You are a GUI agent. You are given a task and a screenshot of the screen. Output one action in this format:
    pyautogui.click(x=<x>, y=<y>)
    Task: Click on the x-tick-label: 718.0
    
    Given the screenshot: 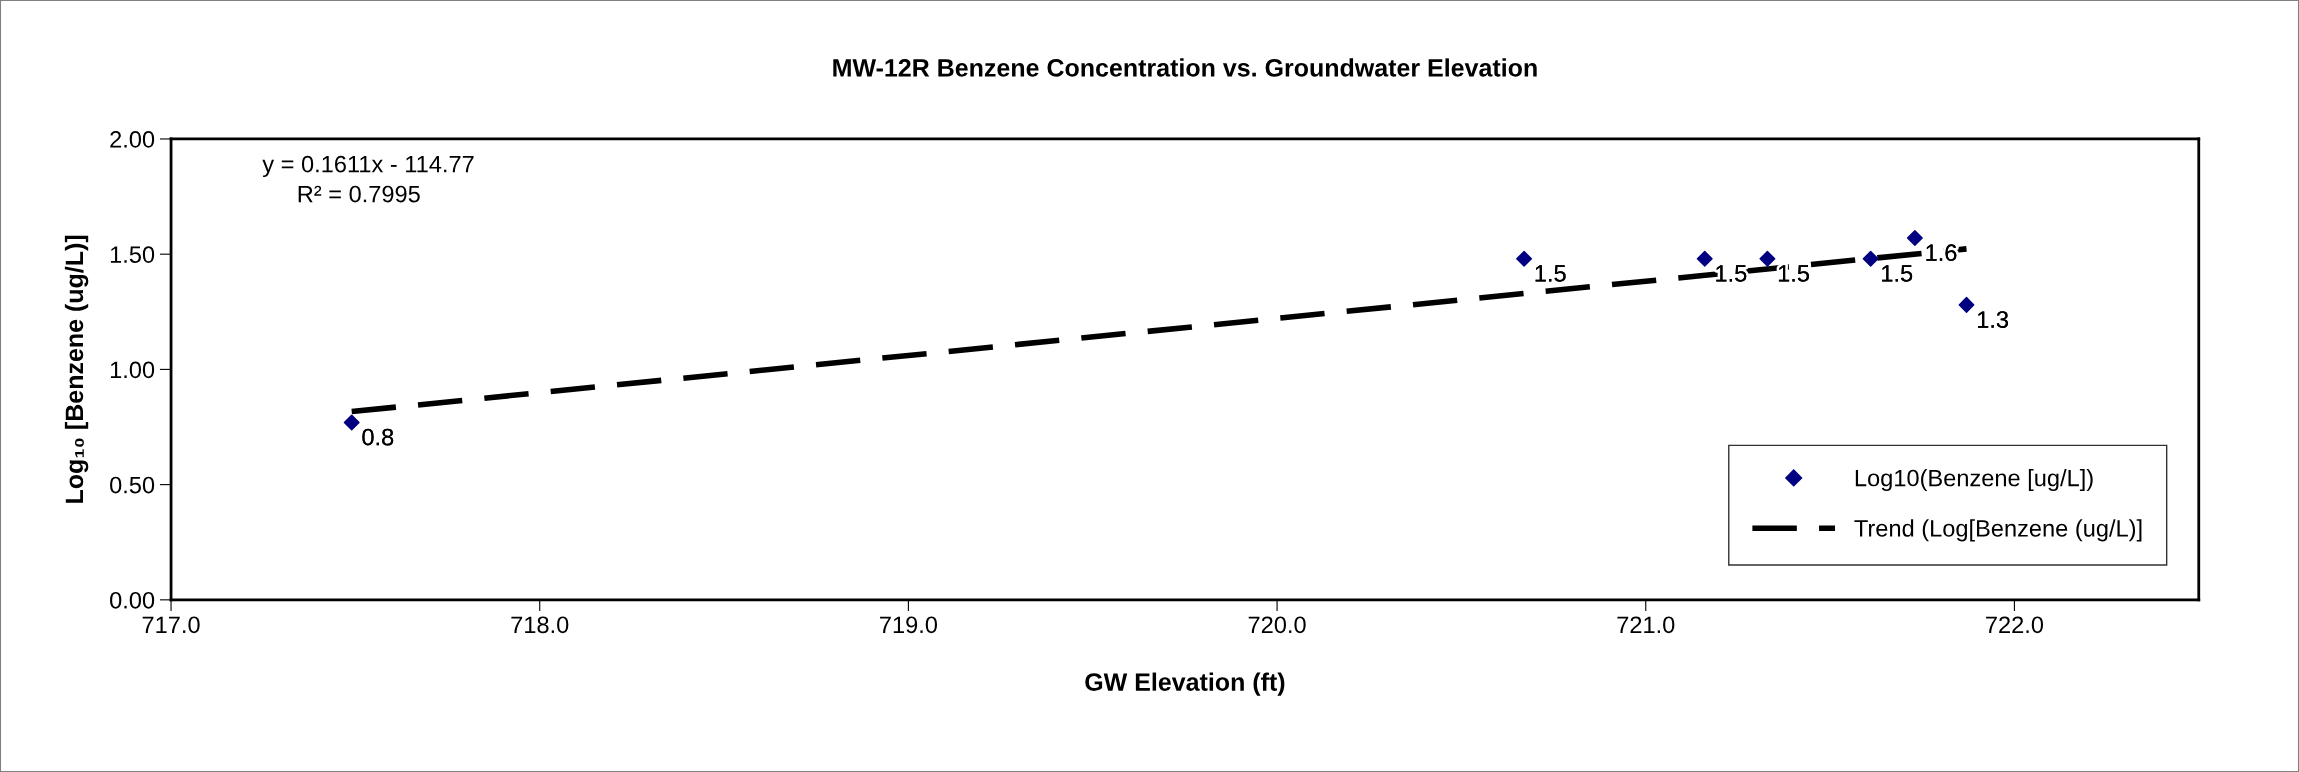 What is the action you would take?
    pyautogui.click(x=540, y=625)
    